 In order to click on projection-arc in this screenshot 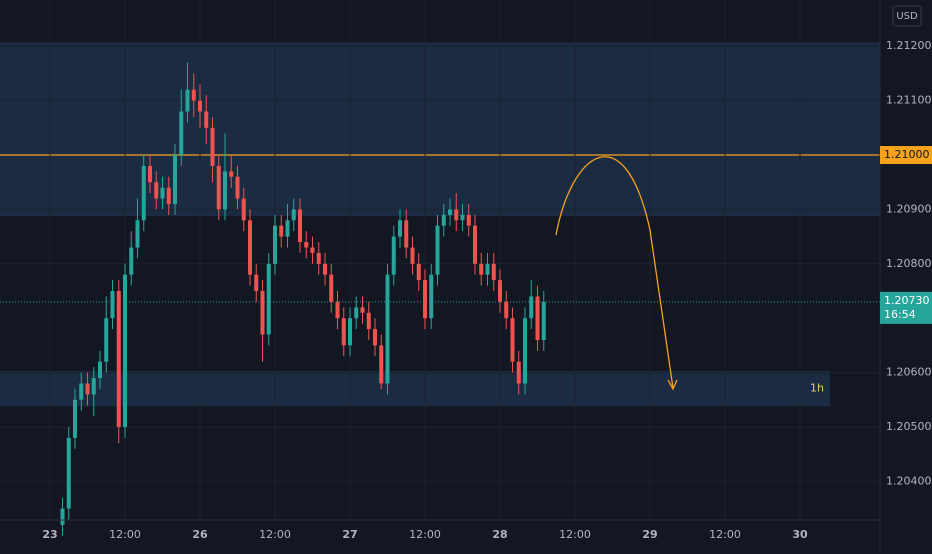, I will do `click(614, 272)`.